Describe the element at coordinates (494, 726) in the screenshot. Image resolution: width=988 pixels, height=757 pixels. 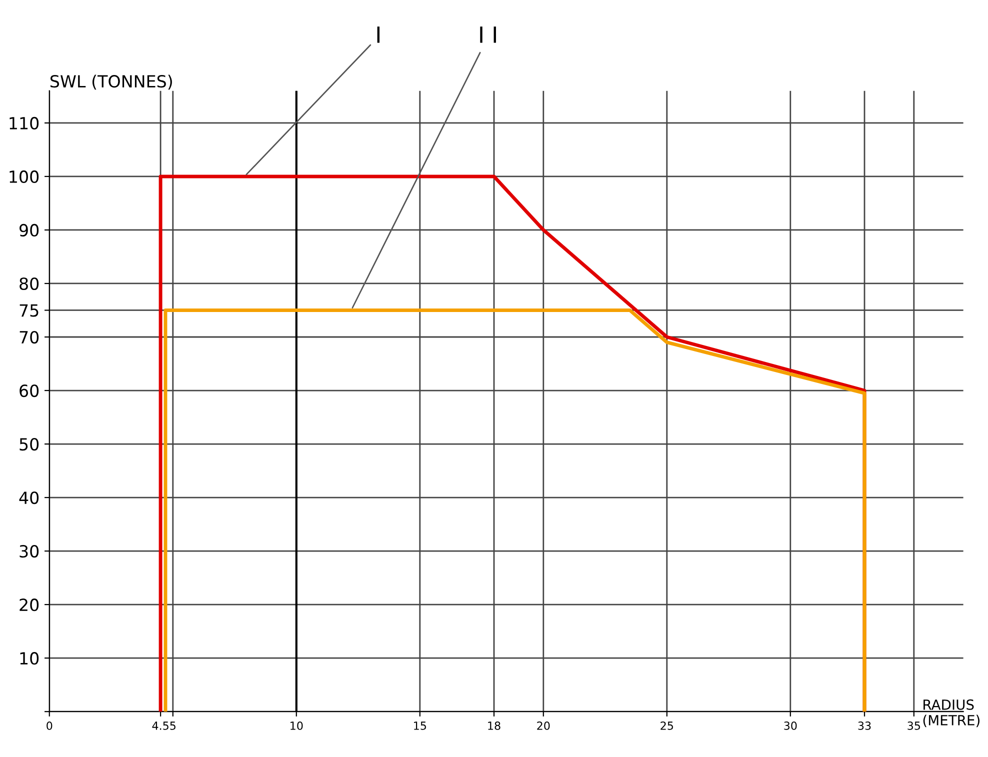
I see `x-tick-label: 18` at that location.